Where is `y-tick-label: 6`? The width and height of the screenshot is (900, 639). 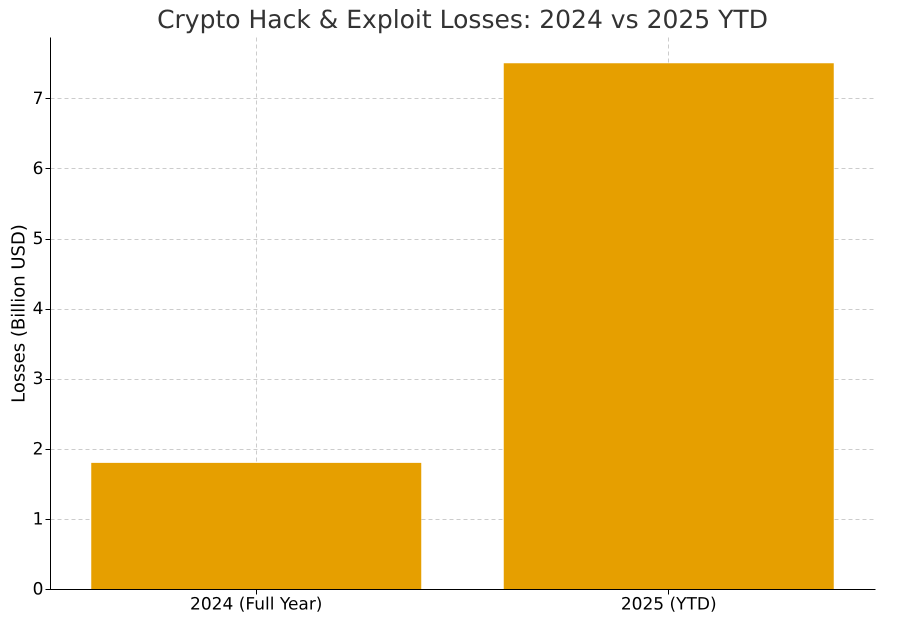
y-tick-label: 6 is located at coordinates (38, 168).